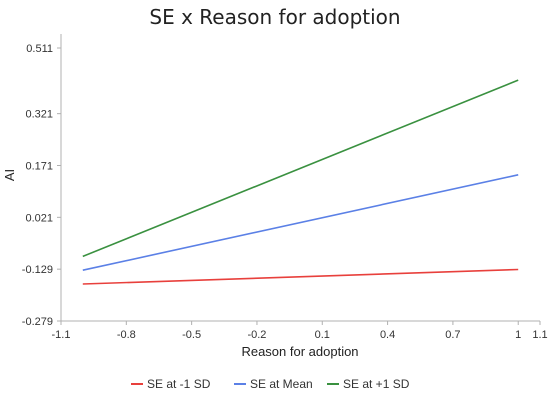  What do you see at coordinates (376, 384) in the screenshot?
I see `legend-label-3: SE at +1 SD` at bounding box center [376, 384].